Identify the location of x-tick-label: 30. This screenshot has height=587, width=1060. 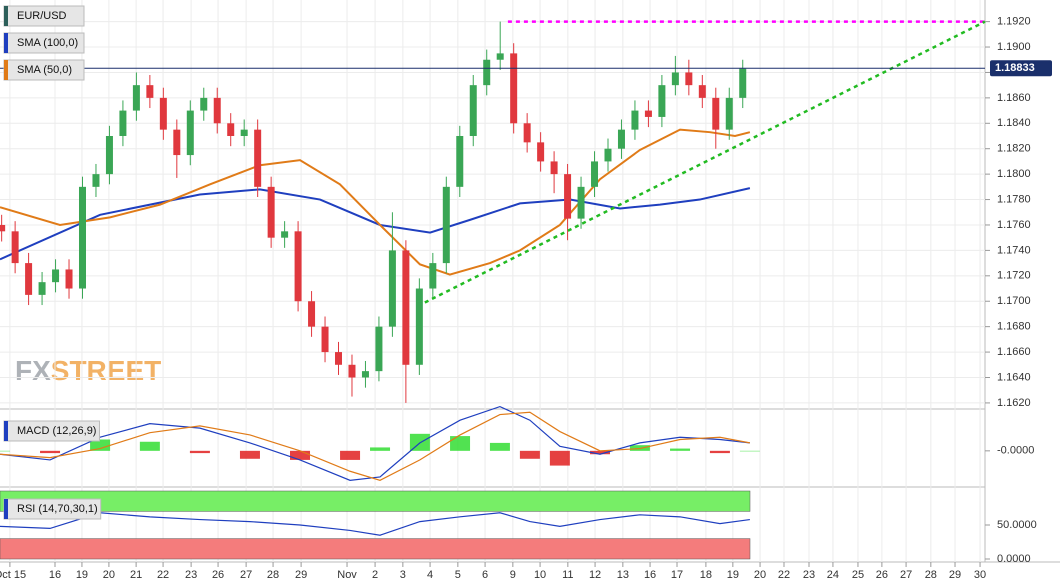
(980, 575).